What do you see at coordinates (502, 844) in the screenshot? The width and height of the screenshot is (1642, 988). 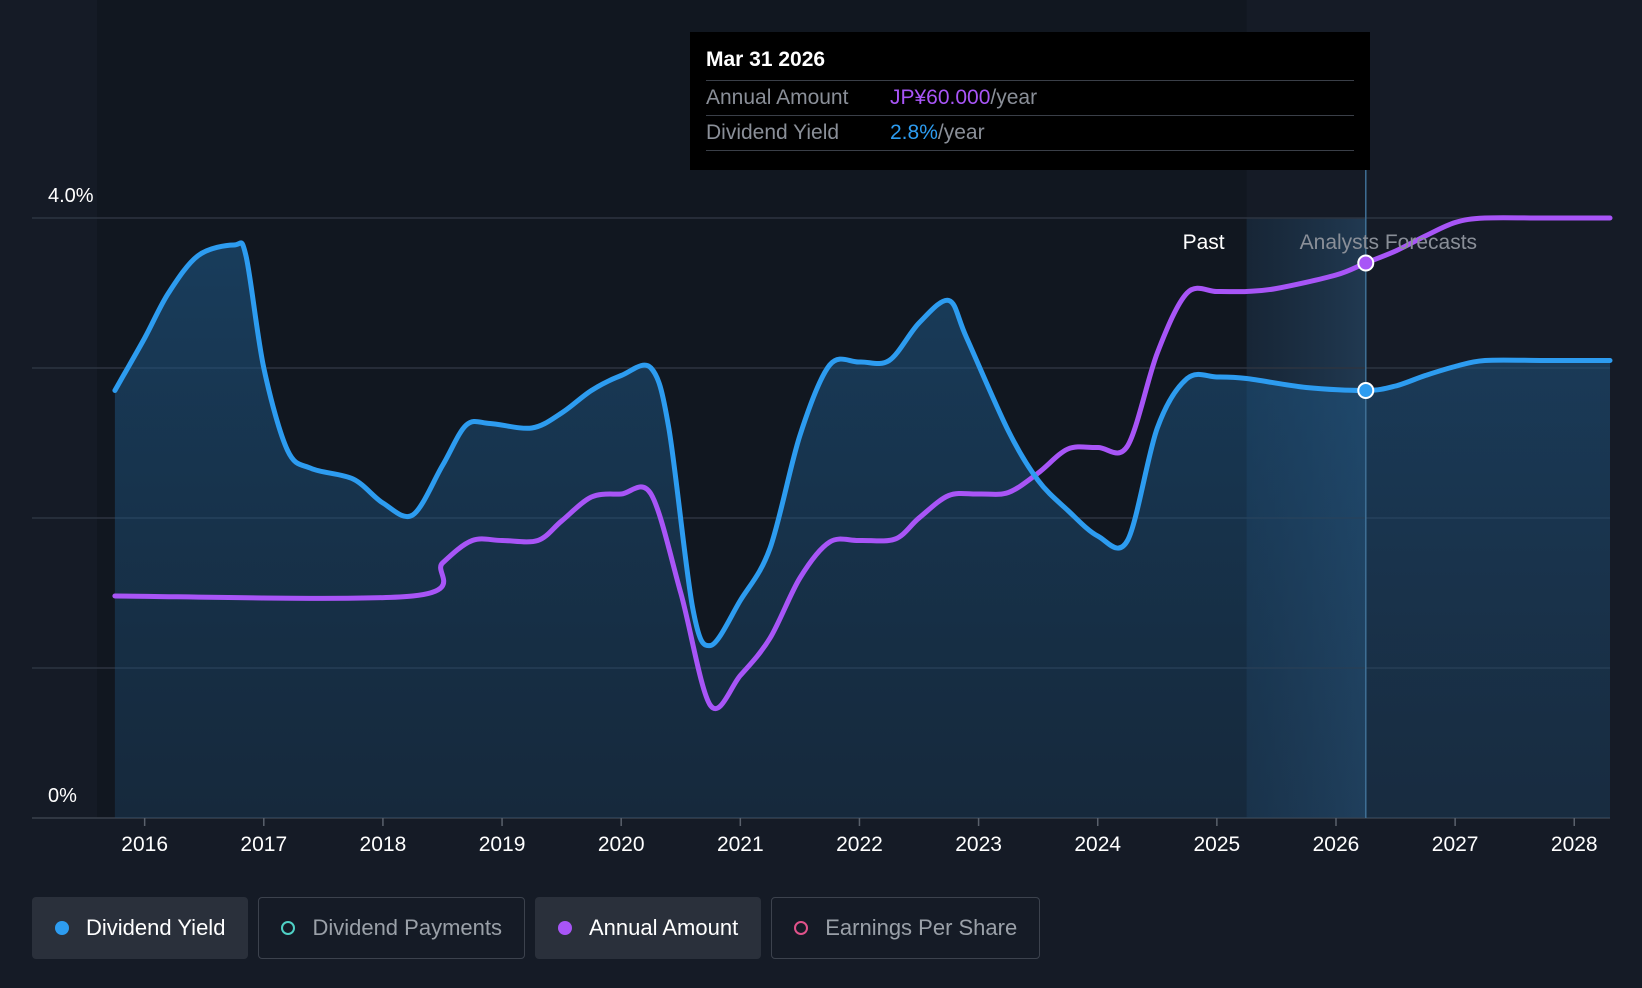 I see `x-tick-label: 2019` at bounding box center [502, 844].